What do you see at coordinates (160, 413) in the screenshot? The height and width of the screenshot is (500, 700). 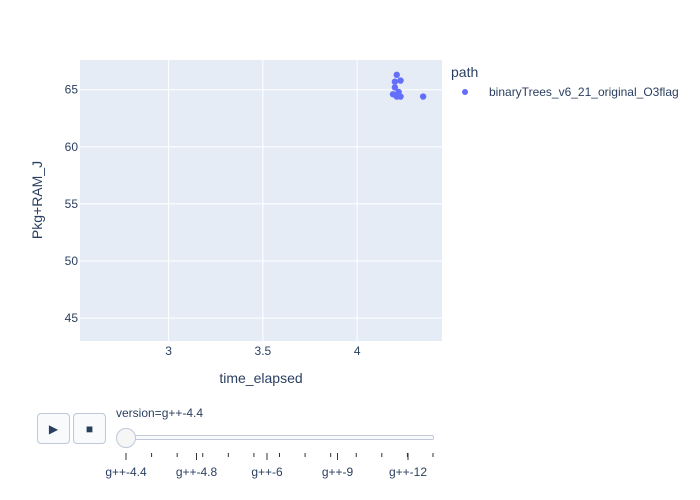 I see `slider-current-value: version=g++-4.4` at bounding box center [160, 413].